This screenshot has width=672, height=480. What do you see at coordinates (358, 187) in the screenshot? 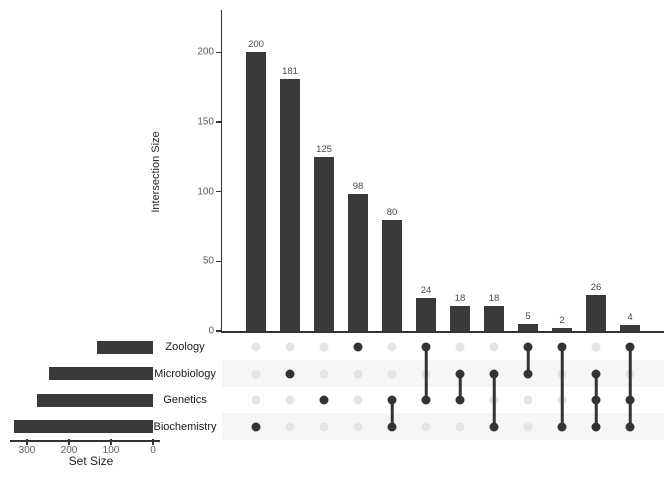
I see `intersection-value-label: 98` at bounding box center [358, 187].